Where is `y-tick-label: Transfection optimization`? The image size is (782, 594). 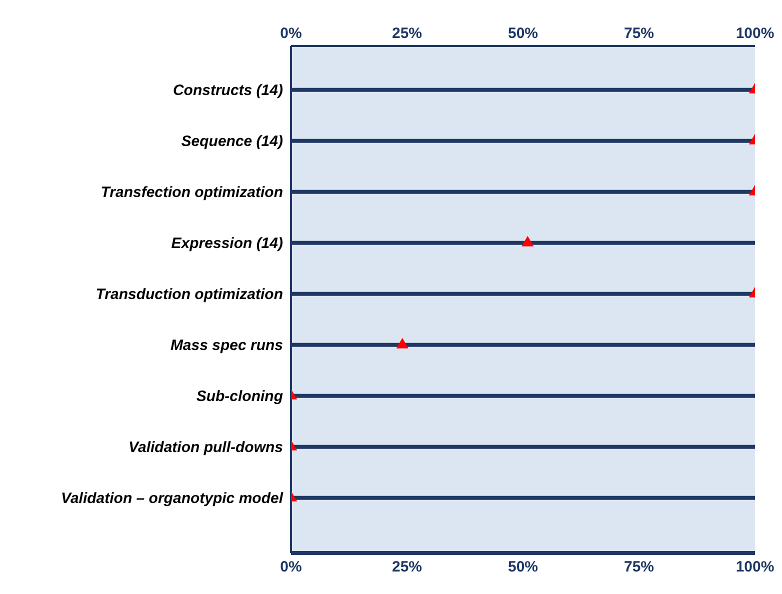 y-tick-label: Transfection optimization is located at coordinates (191, 193).